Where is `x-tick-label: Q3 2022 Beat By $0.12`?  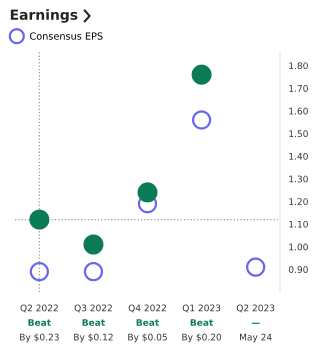 x-tick-label: Q3 2022 Beat By $0.12 is located at coordinates (93, 323).